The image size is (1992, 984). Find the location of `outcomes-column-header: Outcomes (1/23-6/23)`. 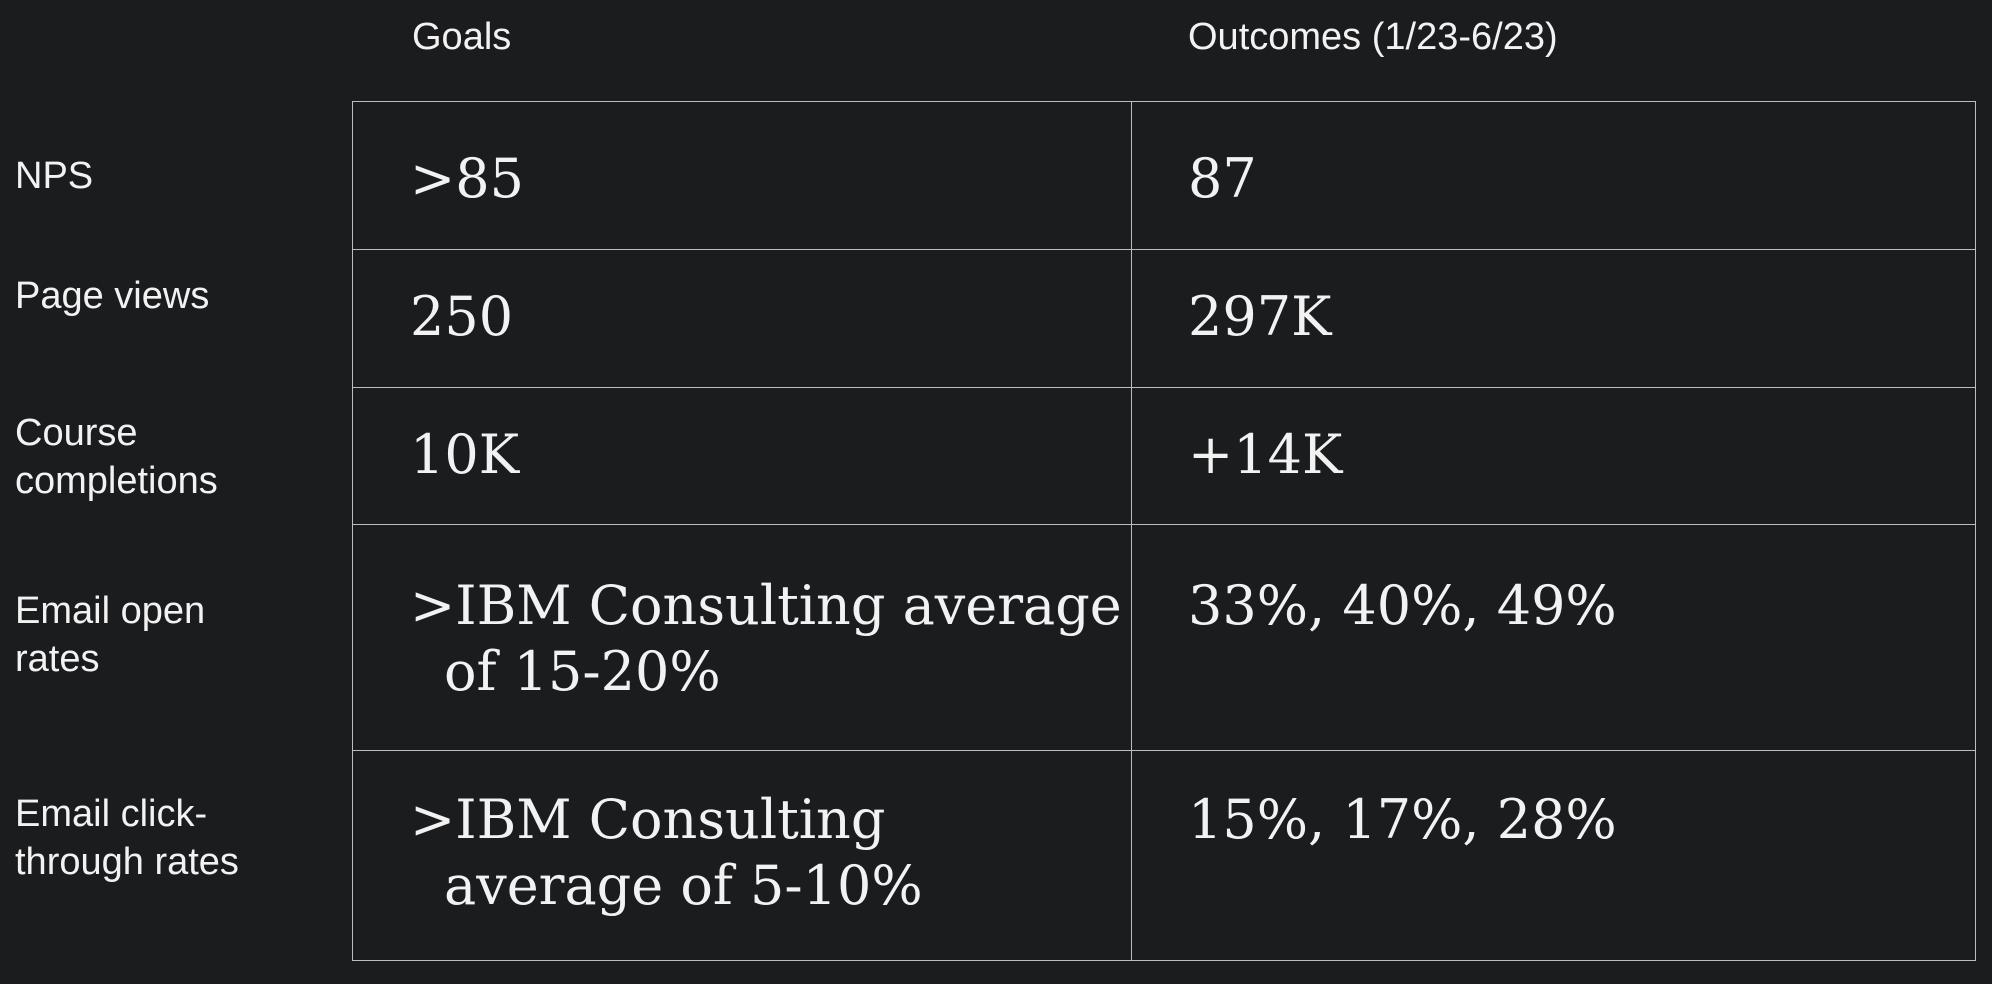

outcomes-column-header: Outcomes (1/23-6/23) is located at coordinates (1373, 37).